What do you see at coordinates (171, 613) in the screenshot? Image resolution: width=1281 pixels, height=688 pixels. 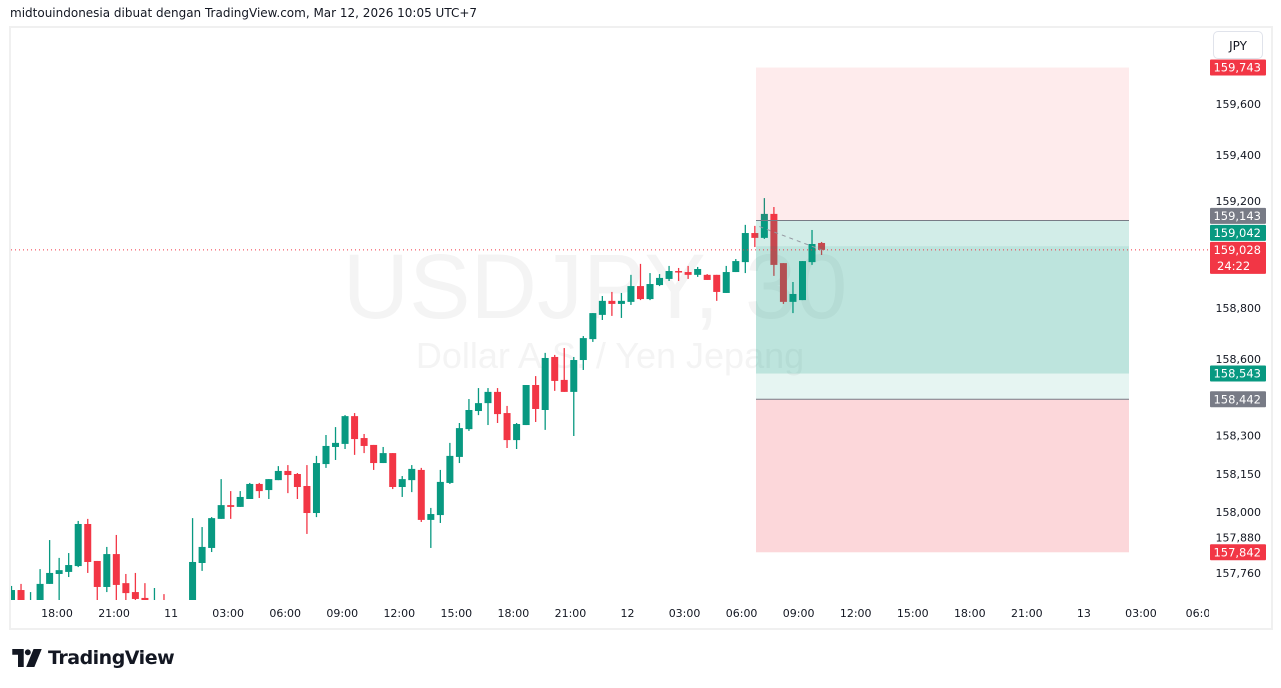 I see `time-tick-label: 11` at bounding box center [171, 613].